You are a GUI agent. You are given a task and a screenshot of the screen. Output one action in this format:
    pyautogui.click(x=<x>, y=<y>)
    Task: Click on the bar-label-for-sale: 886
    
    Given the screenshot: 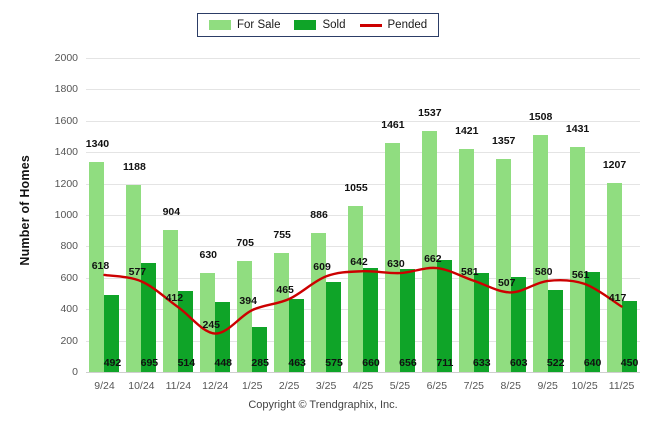 What is the action you would take?
    pyautogui.click(x=319, y=214)
    